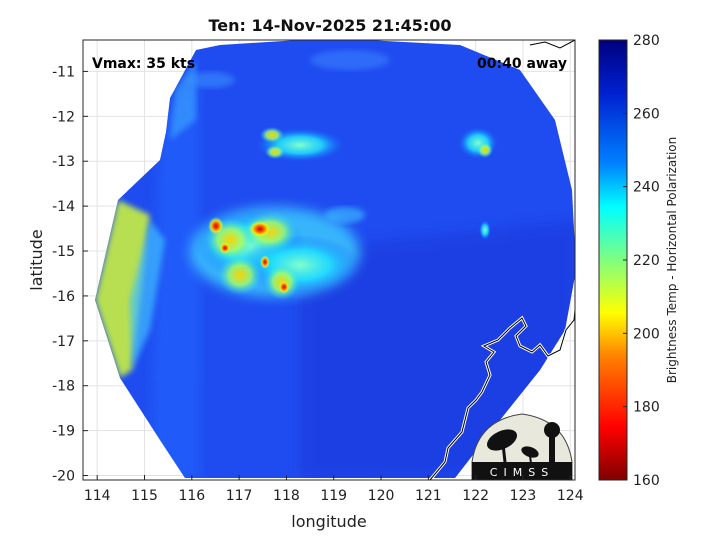 The width and height of the screenshot is (720, 540). What do you see at coordinates (646, 41) in the screenshot?
I see `colorbar-tick-label: 280` at bounding box center [646, 41].